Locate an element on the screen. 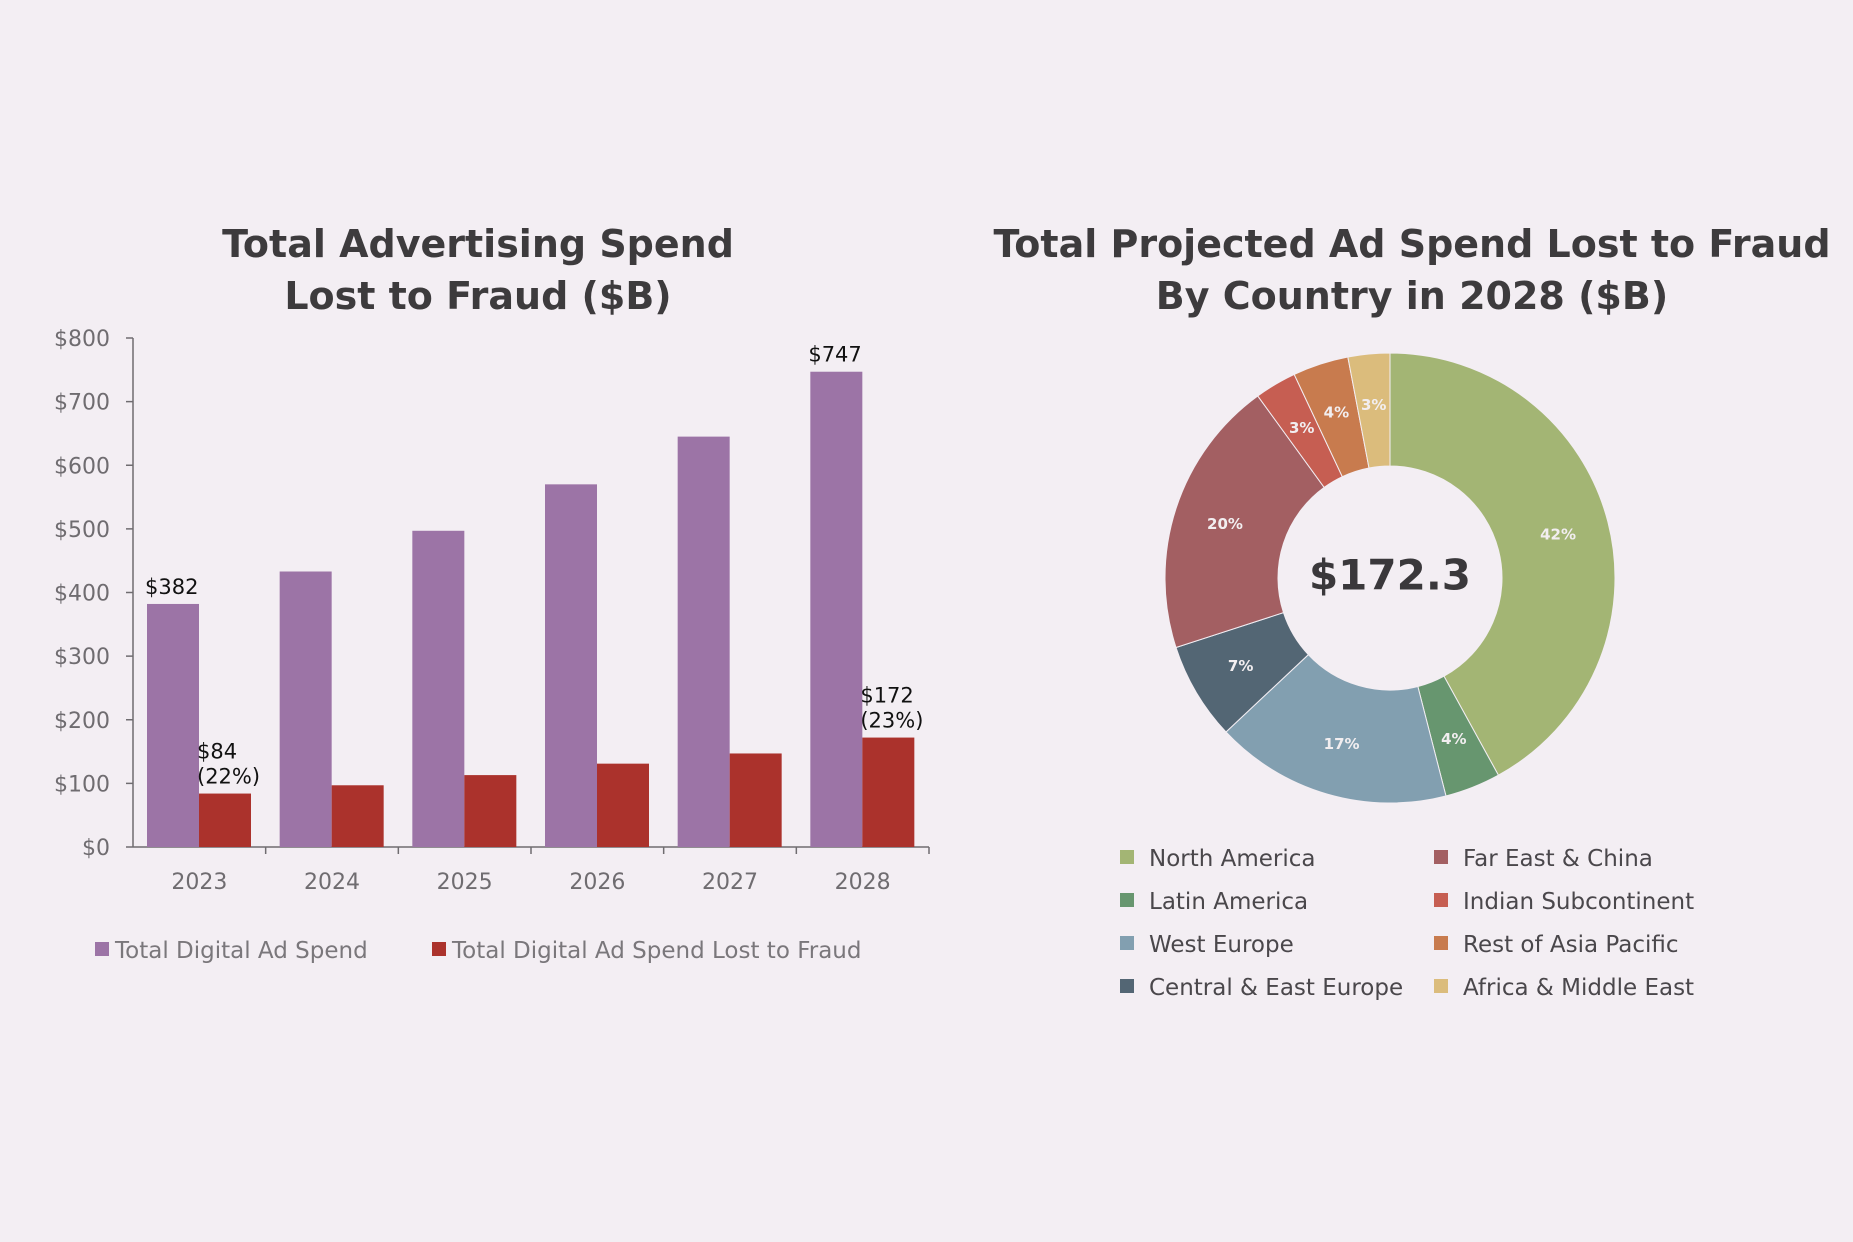 This screenshot has width=1853, height=1242. bar-data-label: $382 is located at coordinates (171, 587).